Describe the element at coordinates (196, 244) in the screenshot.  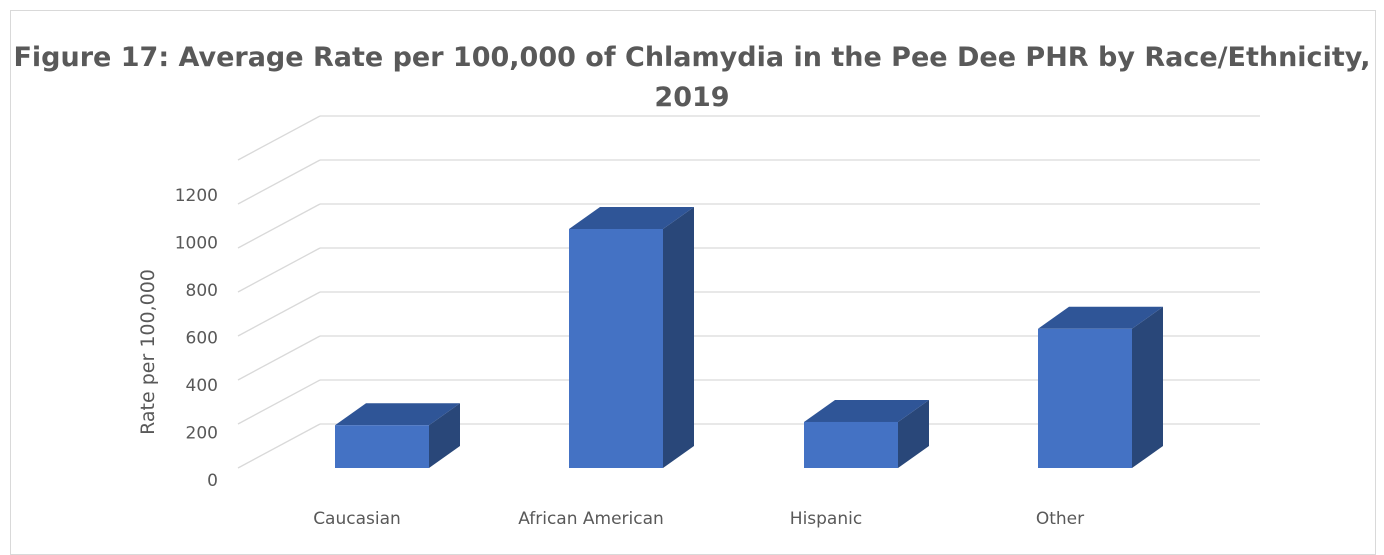
I see `y-tick-label: 1000` at that location.